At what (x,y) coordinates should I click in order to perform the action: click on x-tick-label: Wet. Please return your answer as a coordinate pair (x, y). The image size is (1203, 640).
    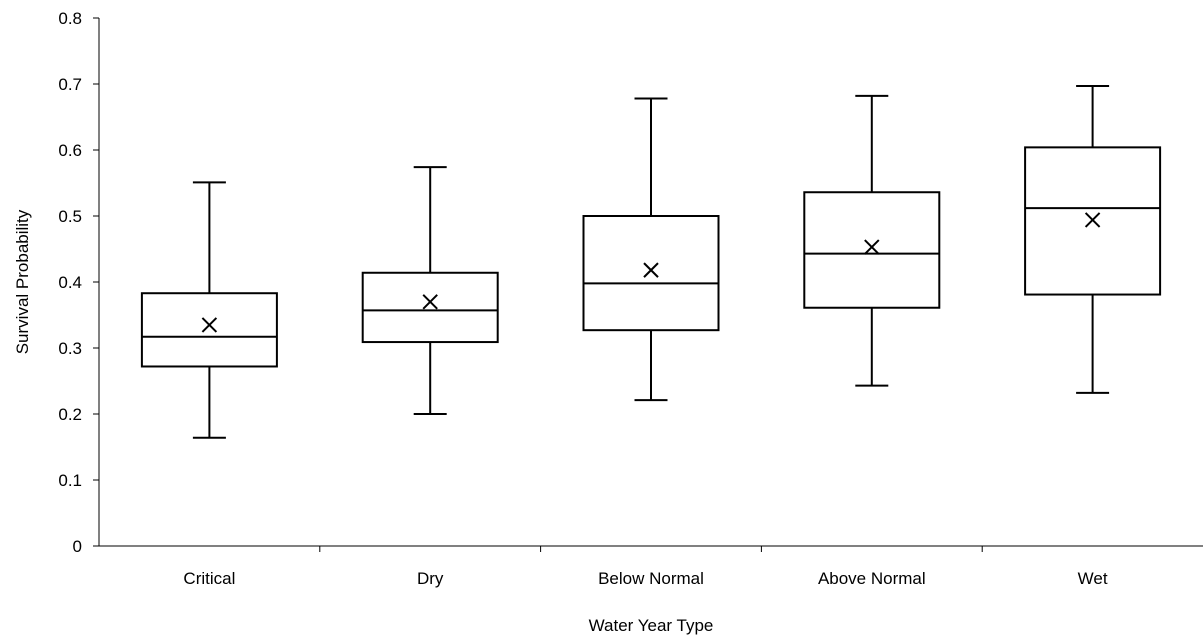
    Looking at the image, I should click on (1093, 578).